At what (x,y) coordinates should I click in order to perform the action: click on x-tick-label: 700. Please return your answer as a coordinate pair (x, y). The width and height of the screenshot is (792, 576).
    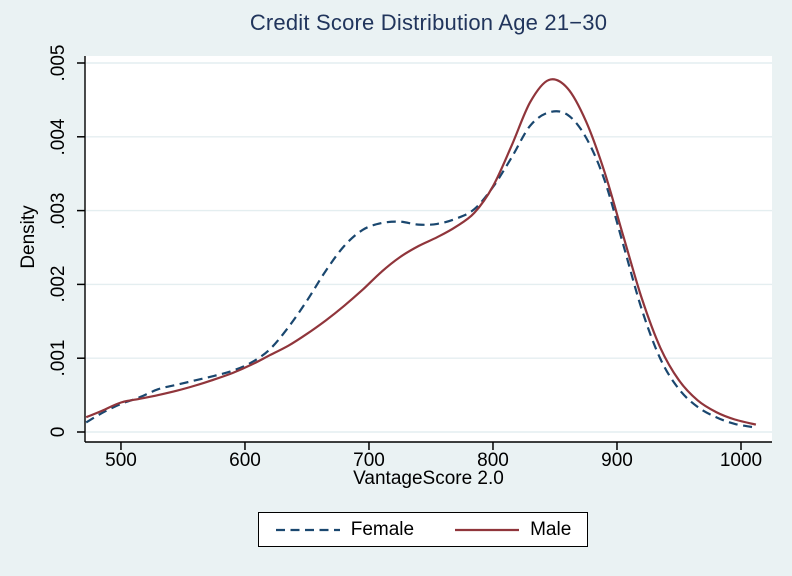
    Looking at the image, I should click on (369, 460).